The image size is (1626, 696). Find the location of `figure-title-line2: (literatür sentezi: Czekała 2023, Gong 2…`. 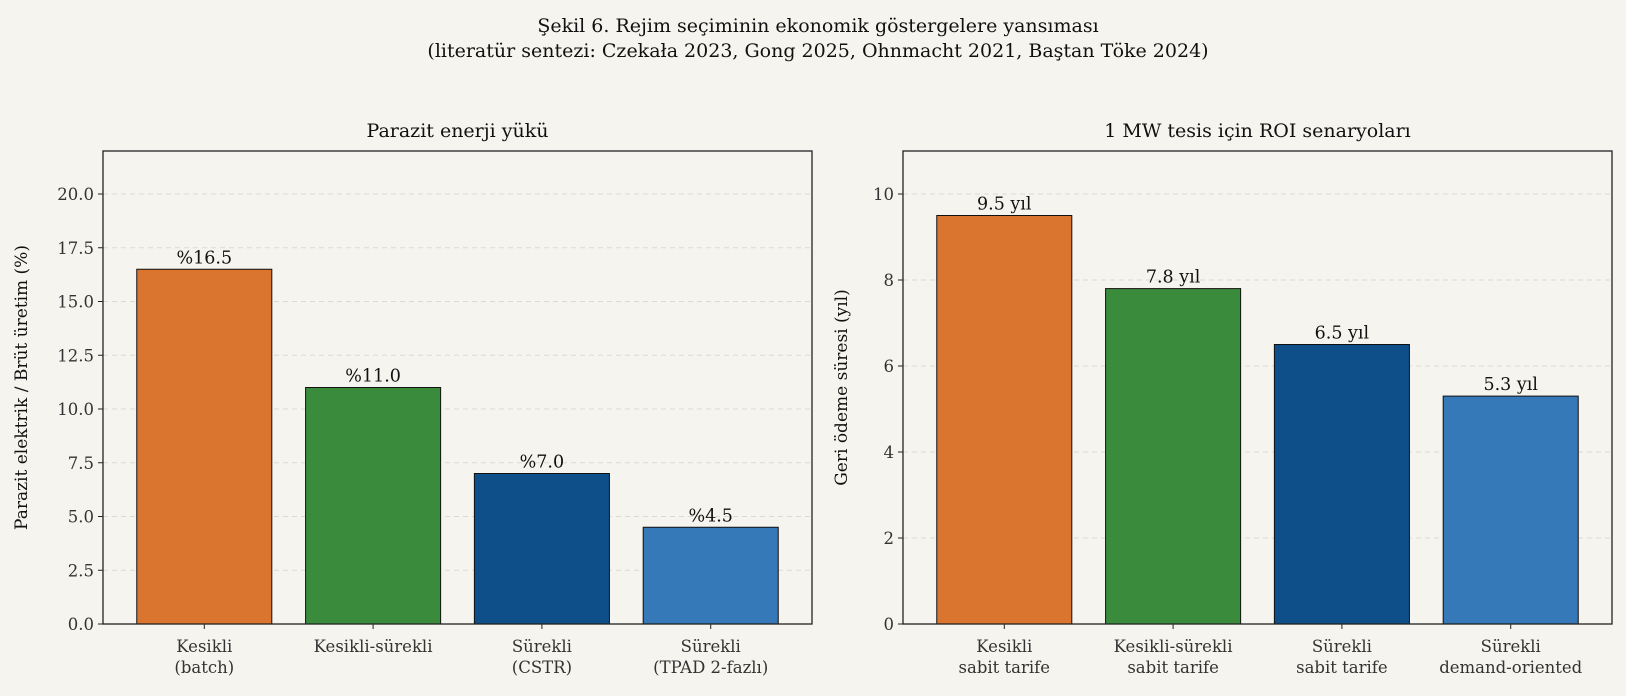

figure-title-line2: (literatür sentezi: Czekała 2023, Gong 2… is located at coordinates (817, 51).